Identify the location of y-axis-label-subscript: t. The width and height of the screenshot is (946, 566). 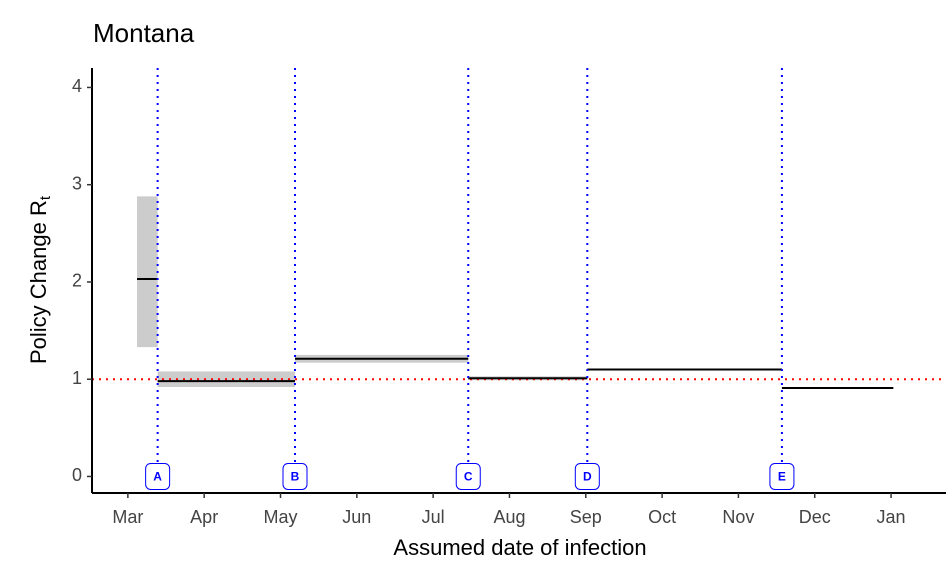
(45, 197).